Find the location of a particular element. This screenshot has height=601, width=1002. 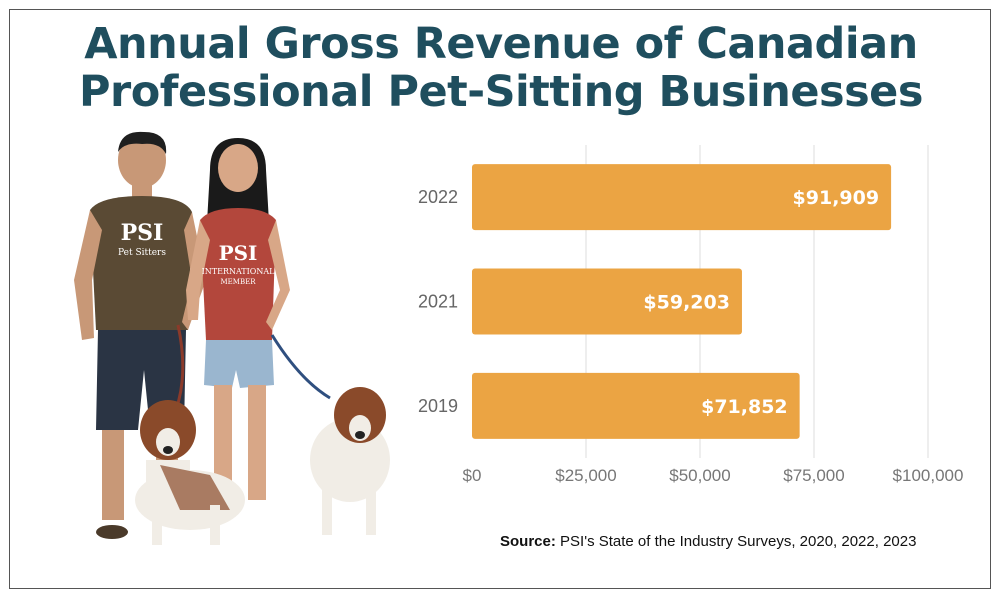

x-tick-label-2: $50,000 is located at coordinates (699, 475).